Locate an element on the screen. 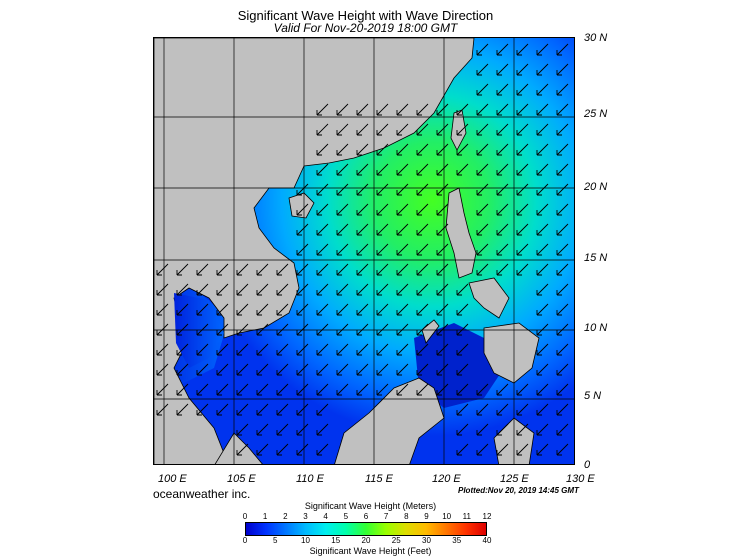 The height and width of the screenshot is (560, 755). sulu-sea is located at coordinates (459, 365).